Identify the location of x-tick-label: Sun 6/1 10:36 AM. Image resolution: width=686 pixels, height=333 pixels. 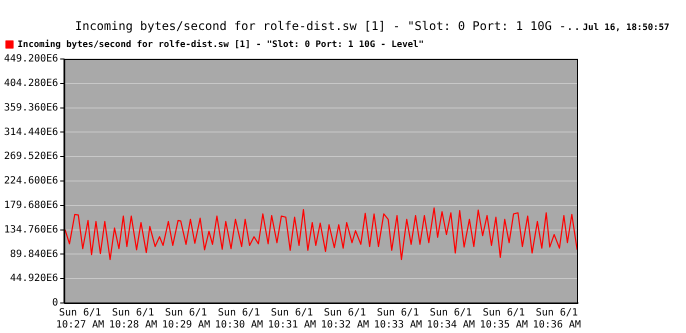
(556, 319).